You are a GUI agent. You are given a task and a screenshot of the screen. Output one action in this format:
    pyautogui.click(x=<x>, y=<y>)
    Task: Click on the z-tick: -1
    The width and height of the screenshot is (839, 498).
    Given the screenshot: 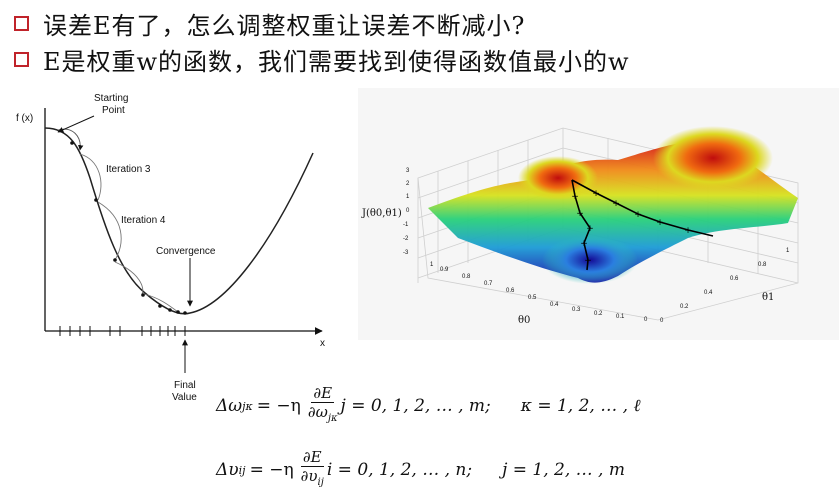 What is the action you would take?
    pyautogui.click(x=406, y=225)
    